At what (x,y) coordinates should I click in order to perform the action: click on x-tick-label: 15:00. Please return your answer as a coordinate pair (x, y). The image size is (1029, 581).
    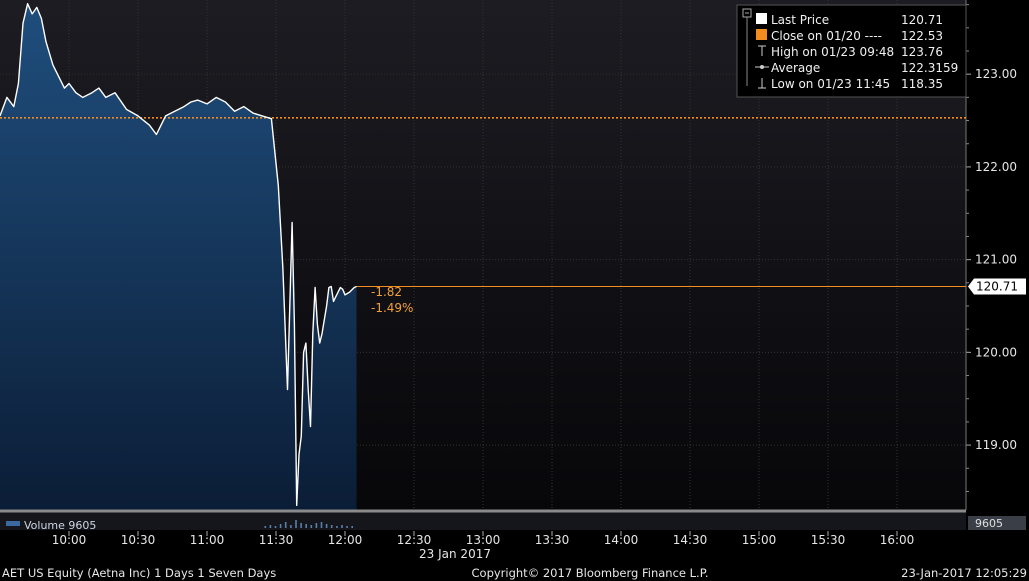
    Looking at the image, I should click on (759, 540).